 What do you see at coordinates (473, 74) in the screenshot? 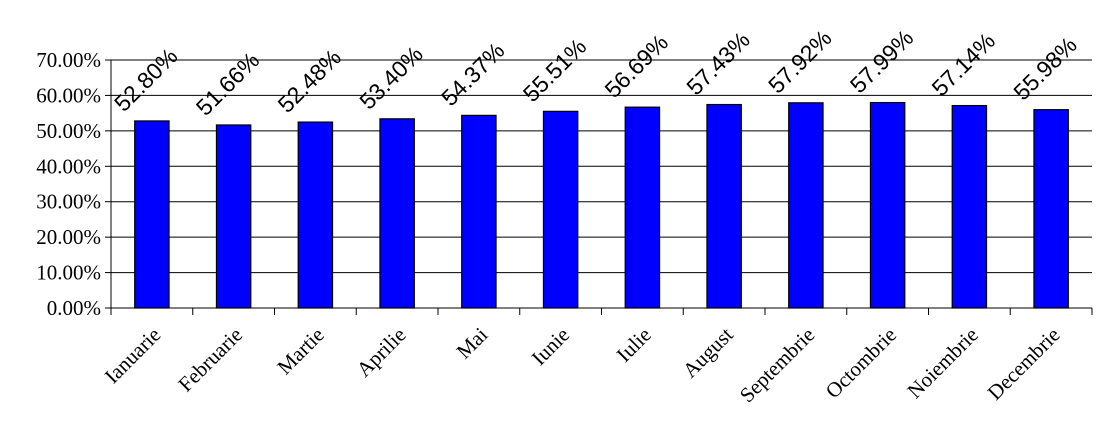
I see `data-label: 54.37%` at bounding box center [473, 74].